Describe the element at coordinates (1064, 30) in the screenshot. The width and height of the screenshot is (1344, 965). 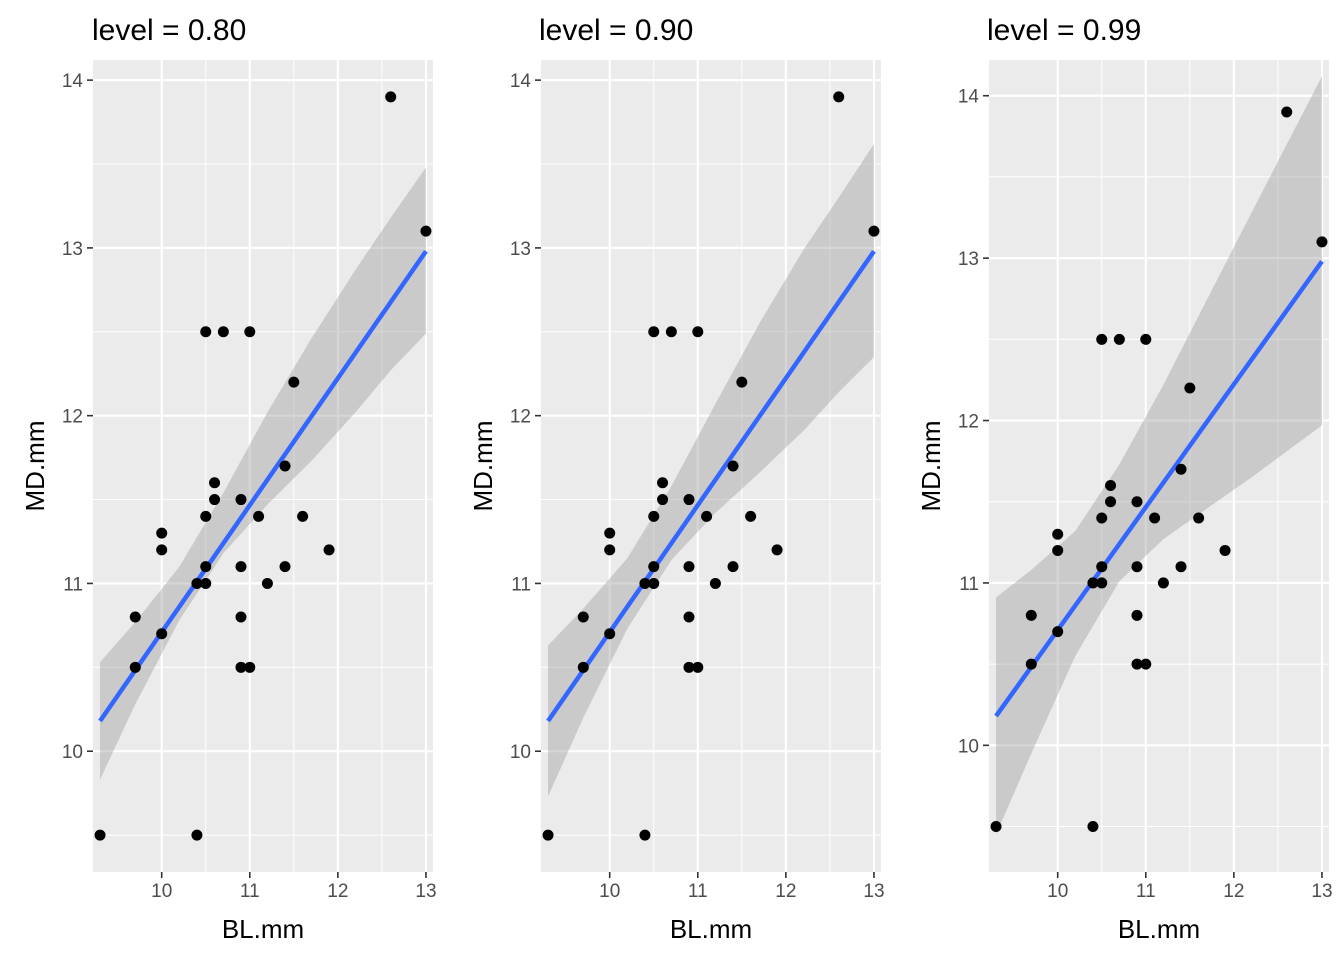
I see `panel-title: level = 0.99` at that location.